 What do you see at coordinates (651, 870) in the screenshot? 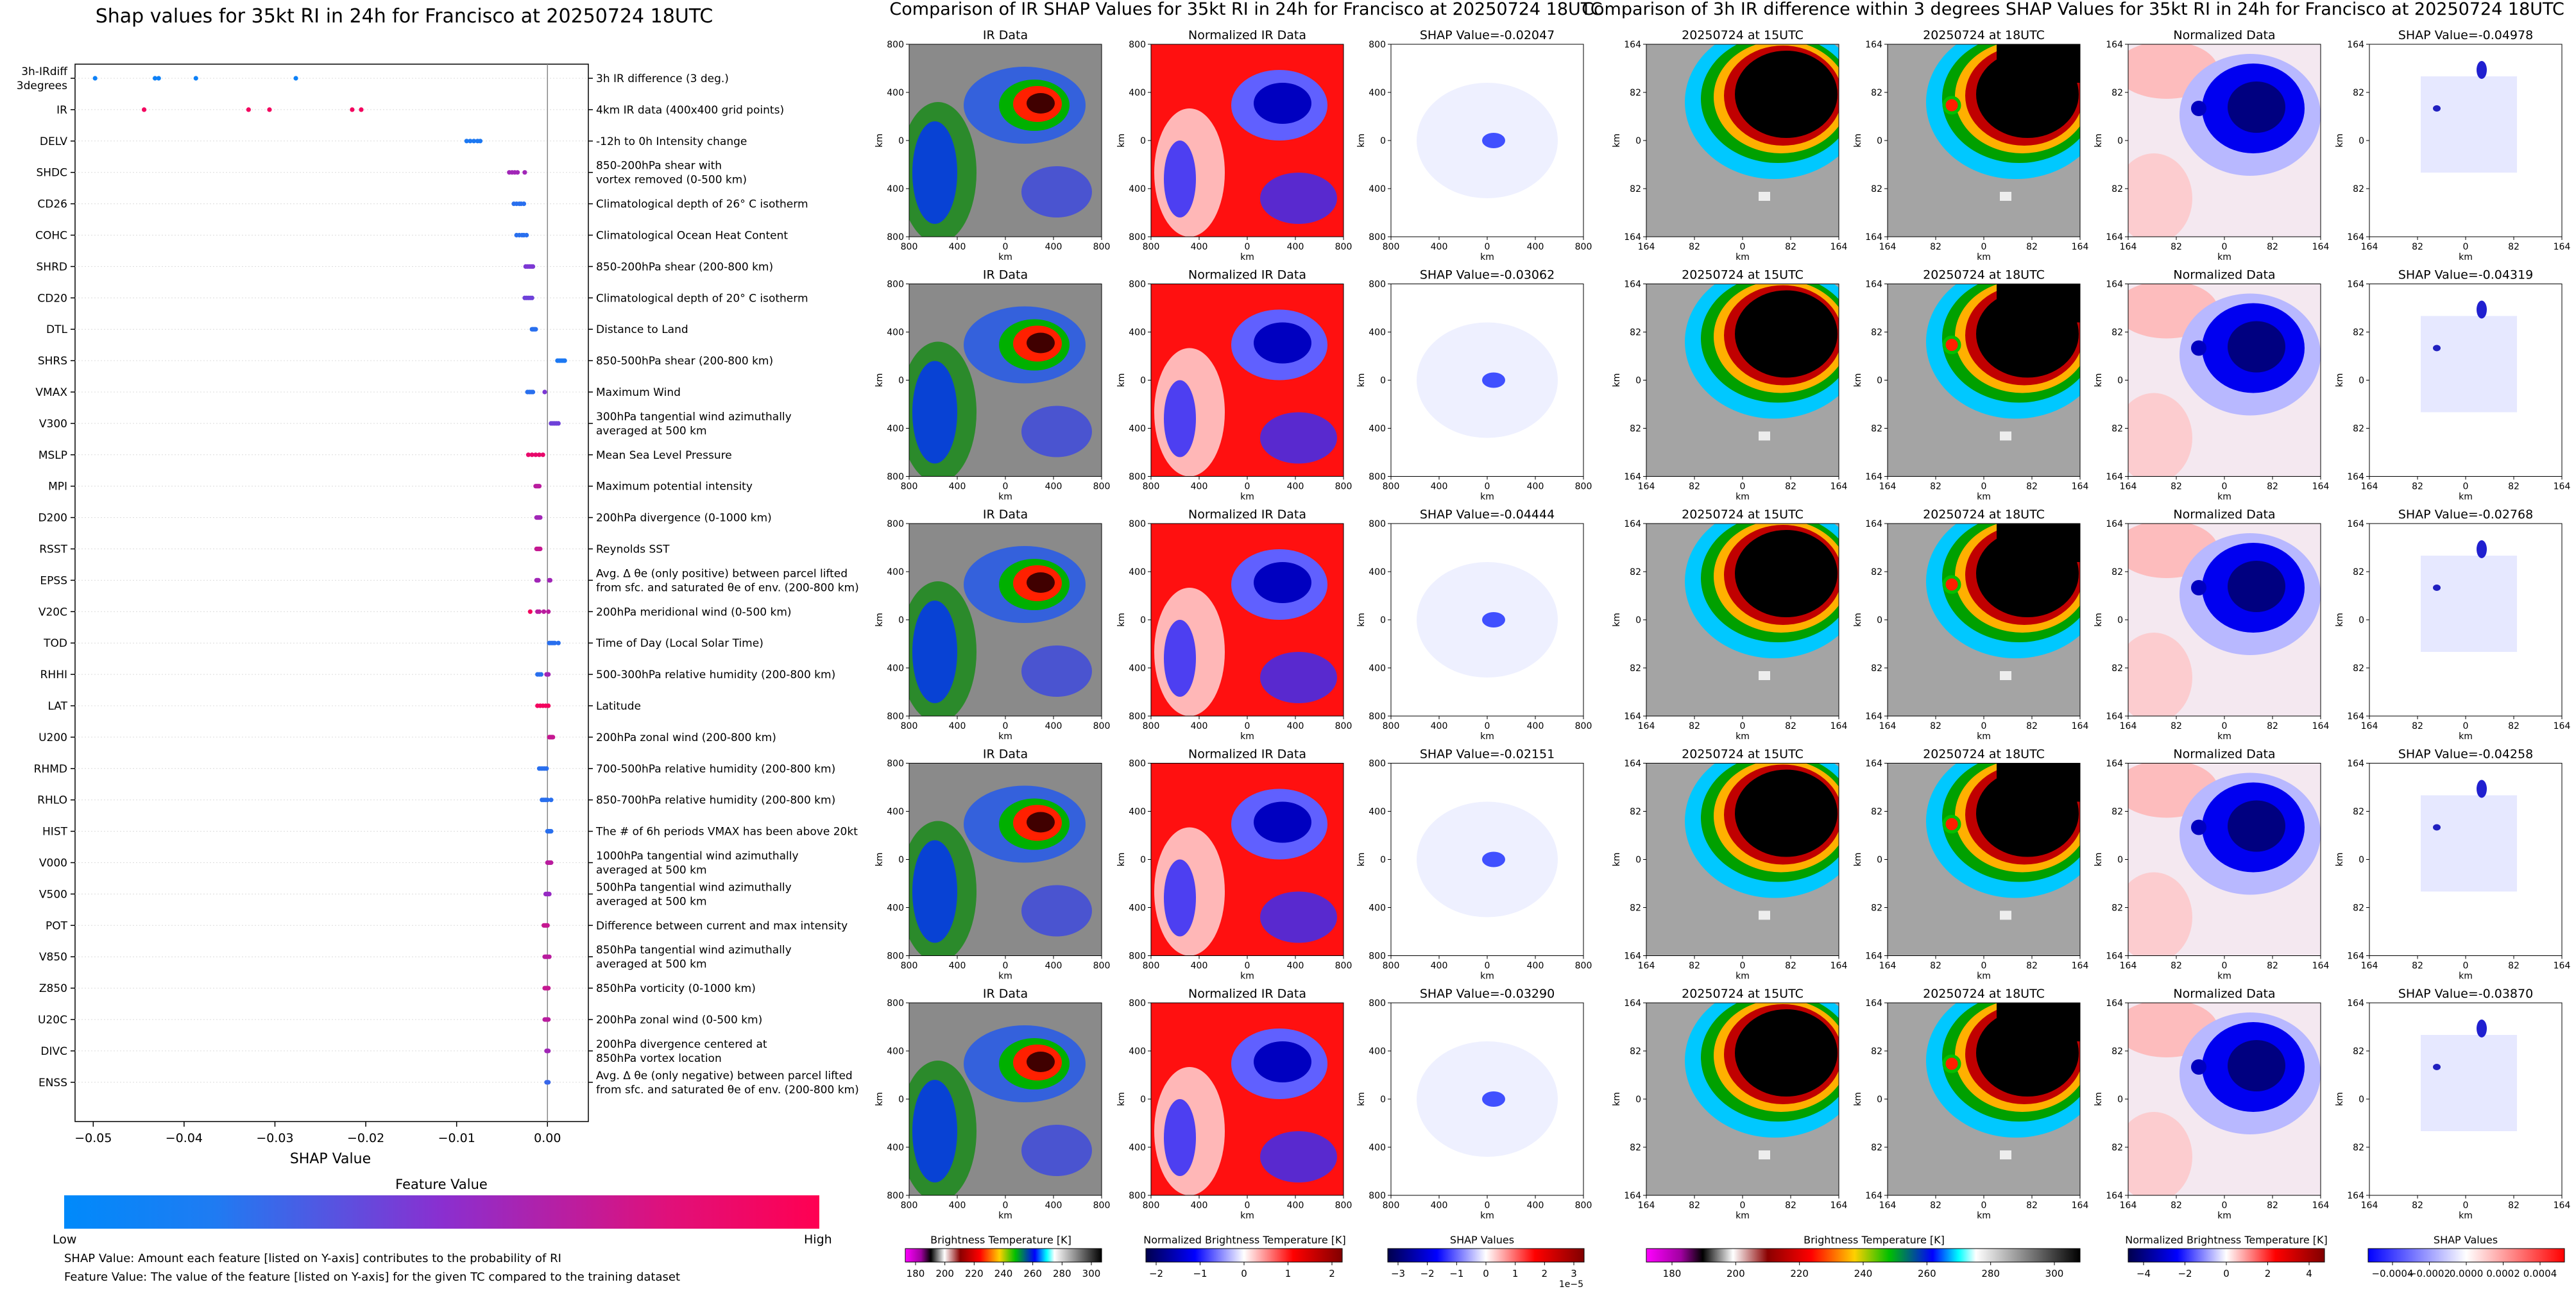
I see `feature-description-line: averaged at 500 km` at bounding box center [651, 870].